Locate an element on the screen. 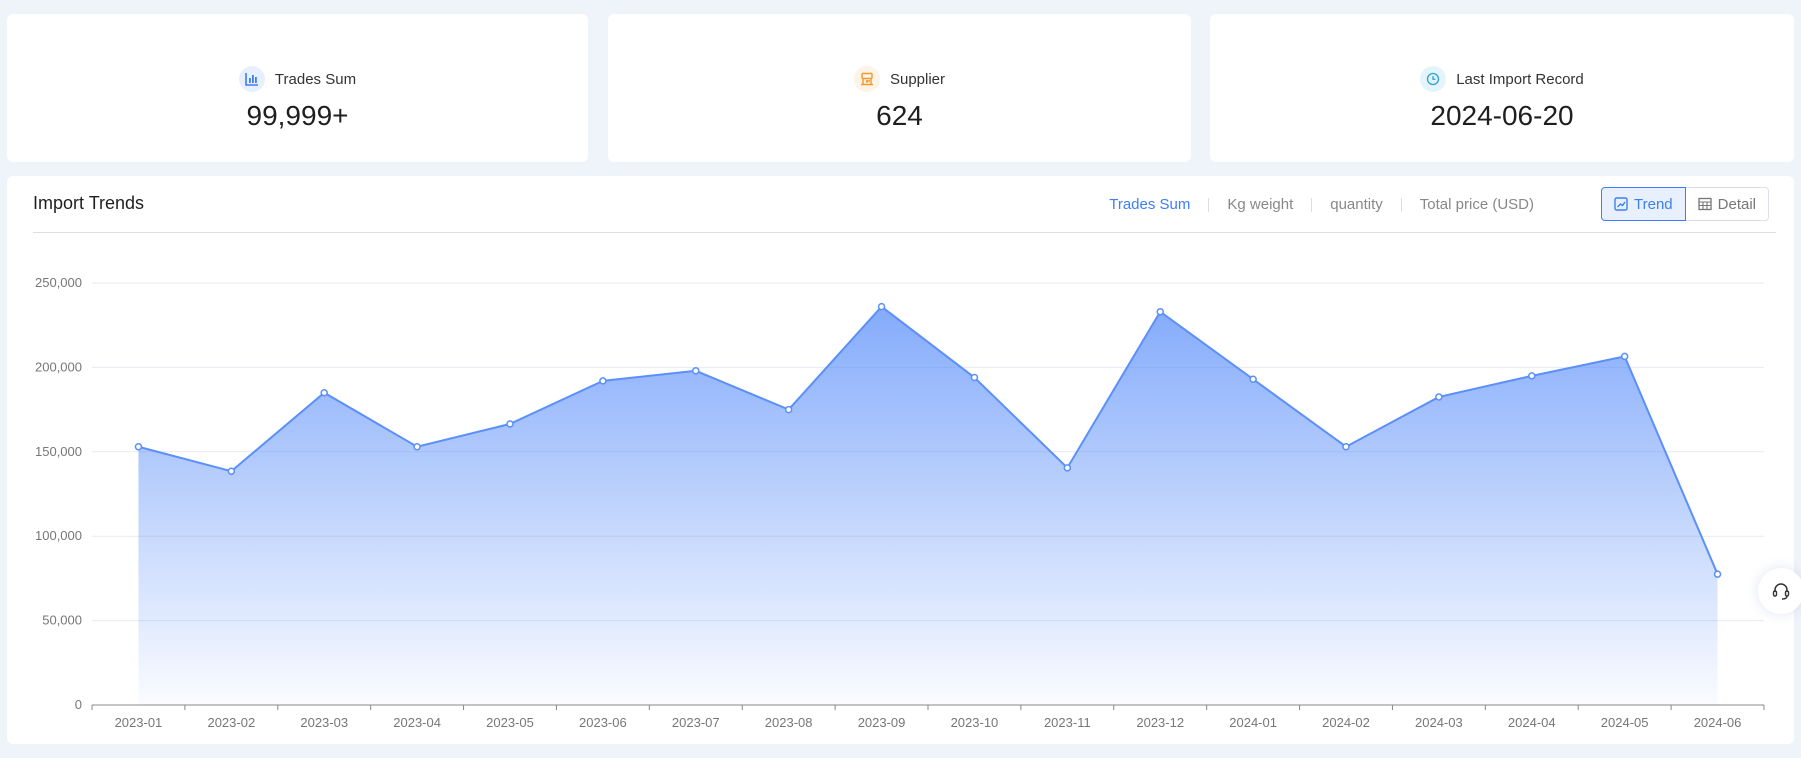 Image resolution: width=1801 pixels, height=758 pixels. store-icon is located at coordinates (866, 79).